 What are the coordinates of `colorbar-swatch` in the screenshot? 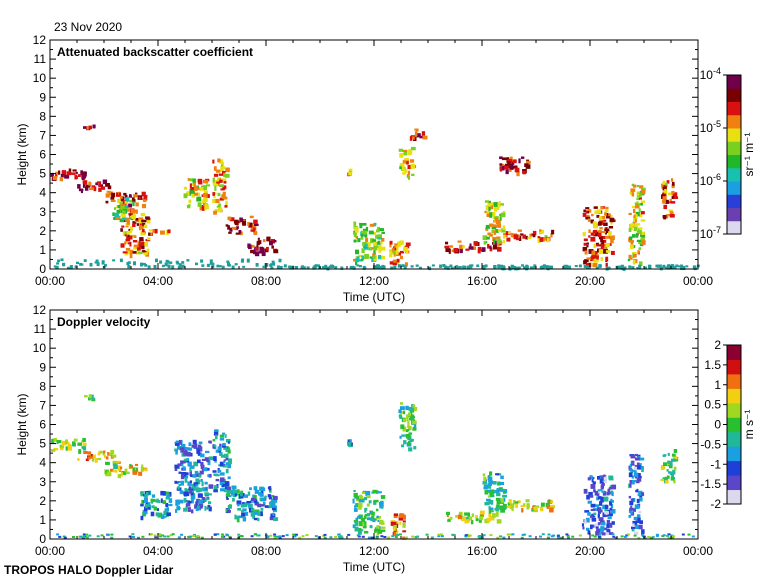 It's located at (734, 135).